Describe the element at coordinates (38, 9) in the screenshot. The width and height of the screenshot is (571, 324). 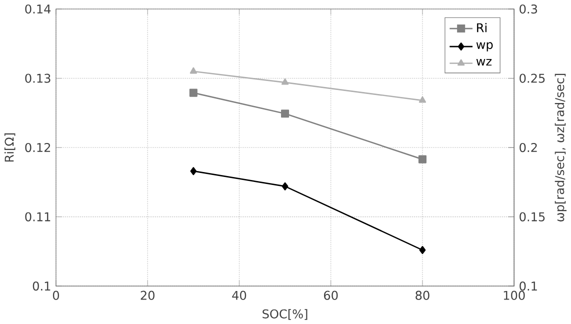
I see `y-tick-label: 0.14` at that location.